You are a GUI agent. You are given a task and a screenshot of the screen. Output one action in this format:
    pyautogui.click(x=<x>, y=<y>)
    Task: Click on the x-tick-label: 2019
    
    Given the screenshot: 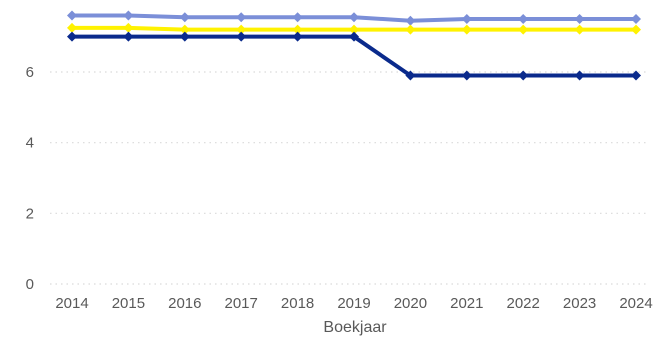 What is the action you would take?
    pyautogui.click(x=353, y=303)
    